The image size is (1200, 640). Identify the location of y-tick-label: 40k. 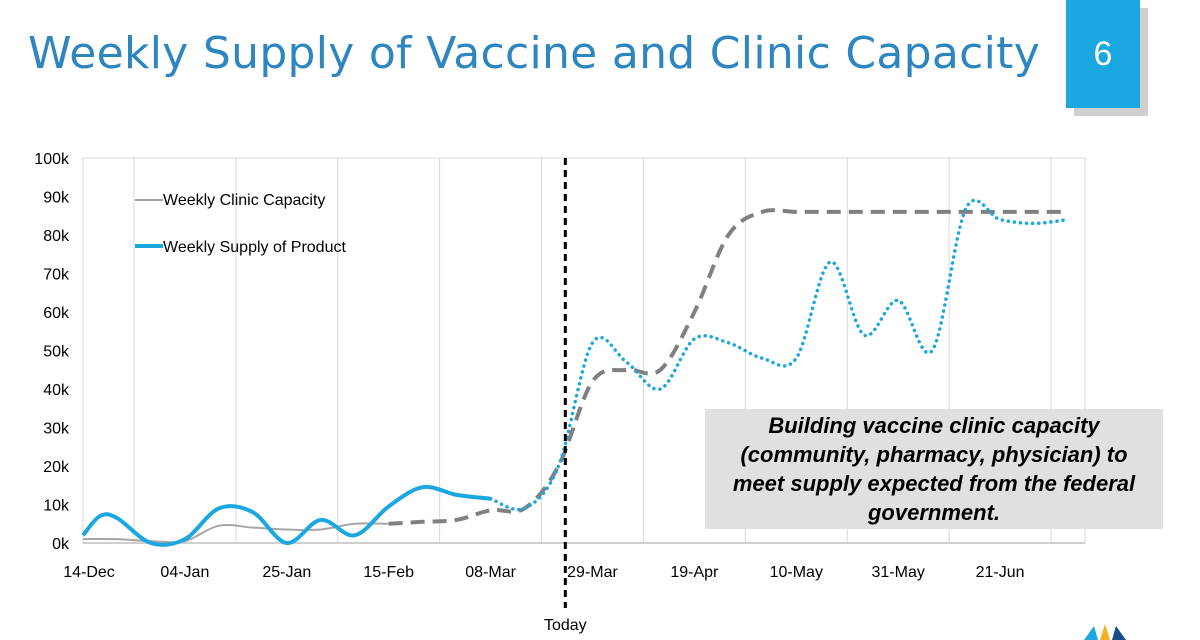
(56, 390).